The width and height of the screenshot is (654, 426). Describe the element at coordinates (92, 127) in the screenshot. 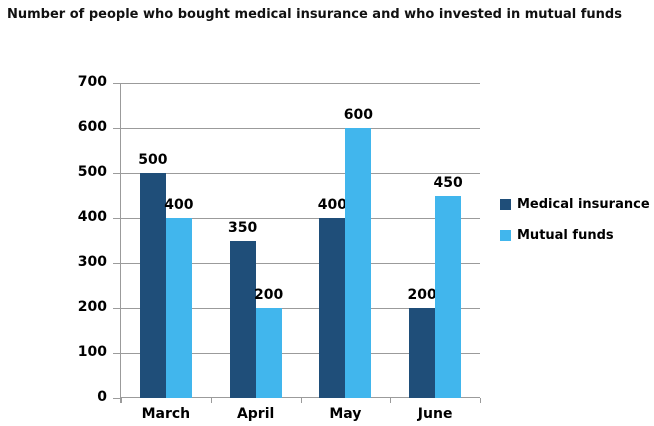

I see `y-tick-label-600: 600` at that location.